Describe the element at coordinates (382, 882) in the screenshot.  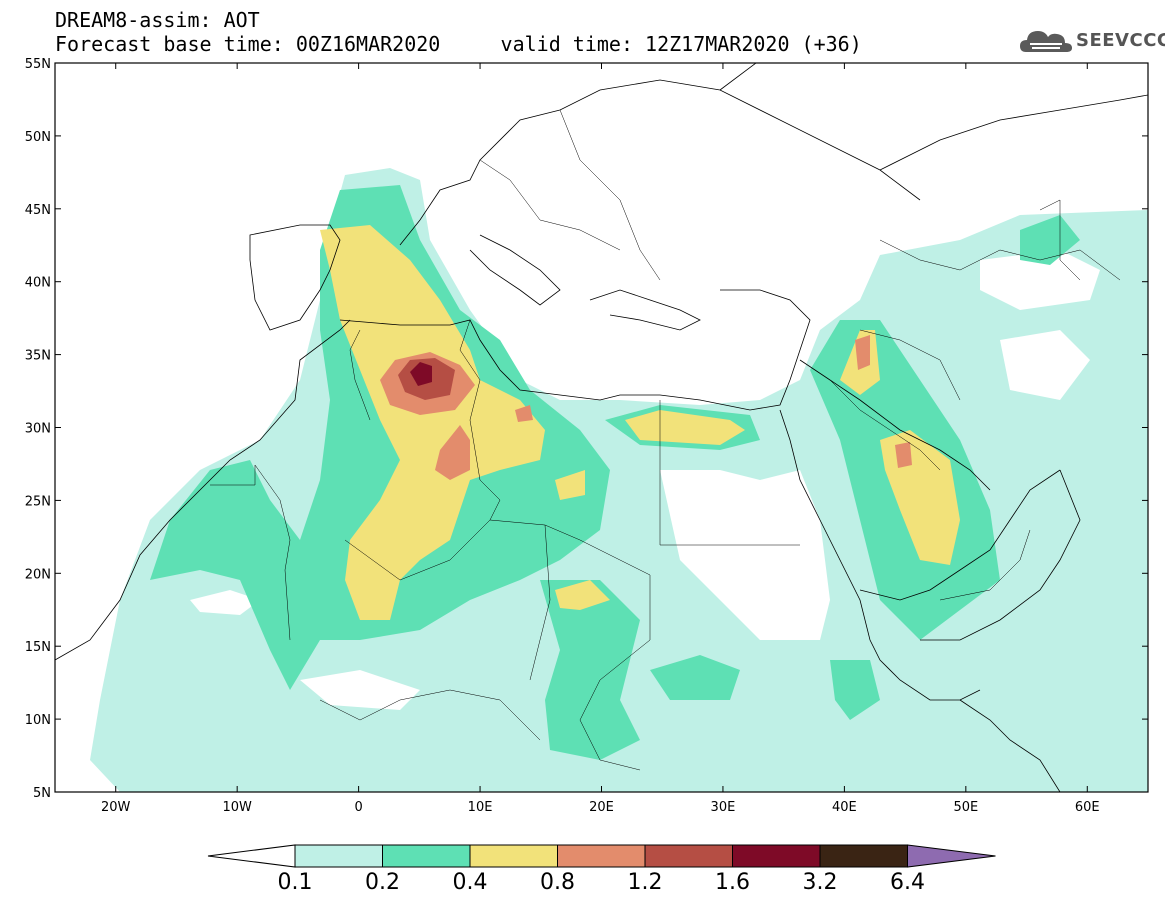
I see `colorbar-level-label: 0.2` at that location.